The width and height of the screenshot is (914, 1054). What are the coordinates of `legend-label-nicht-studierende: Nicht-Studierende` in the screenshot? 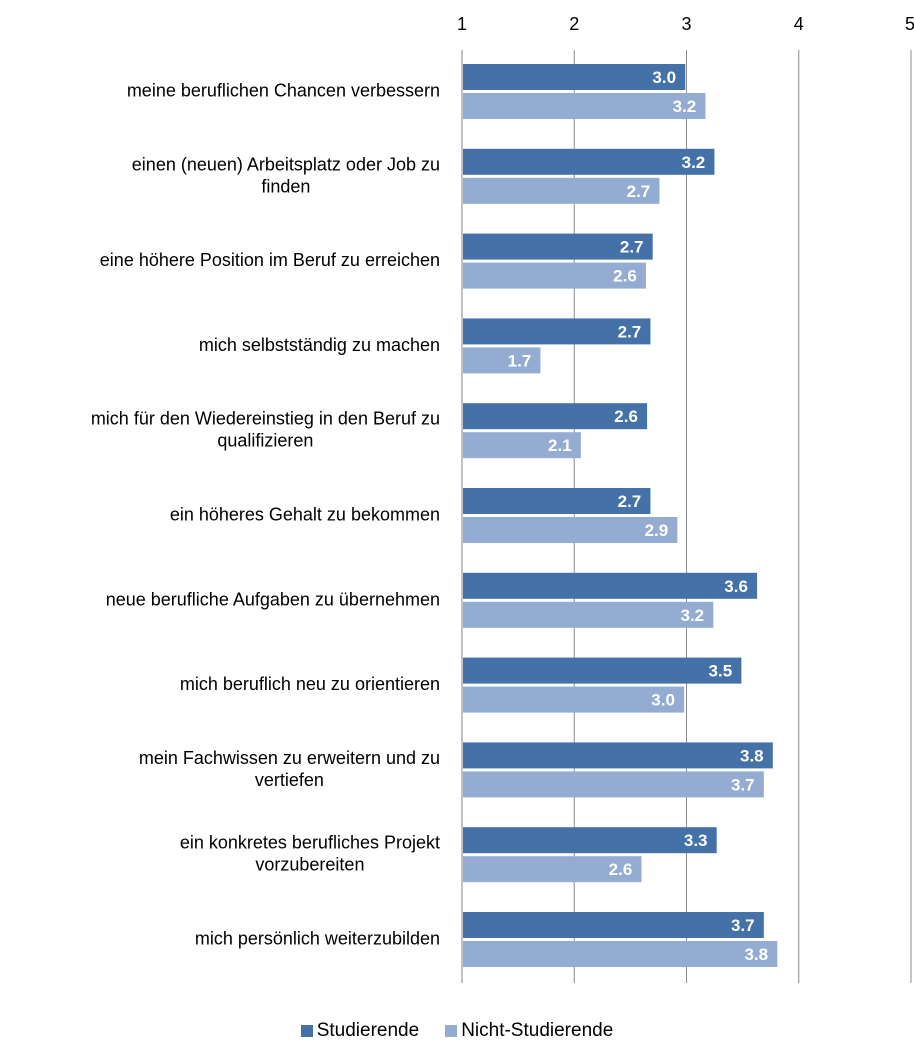 It's located at (537, 1030).